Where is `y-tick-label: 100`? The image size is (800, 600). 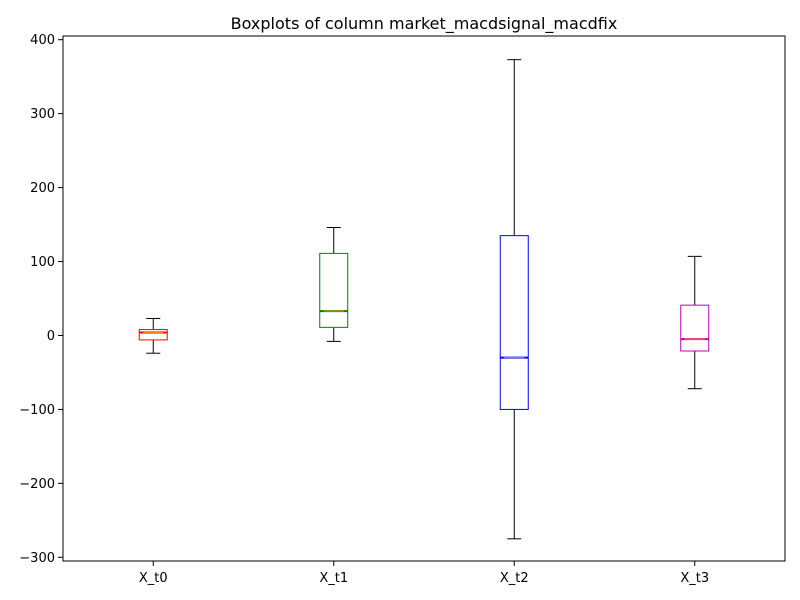
y-tick-label: 100 is located at coordinates (42, 262).